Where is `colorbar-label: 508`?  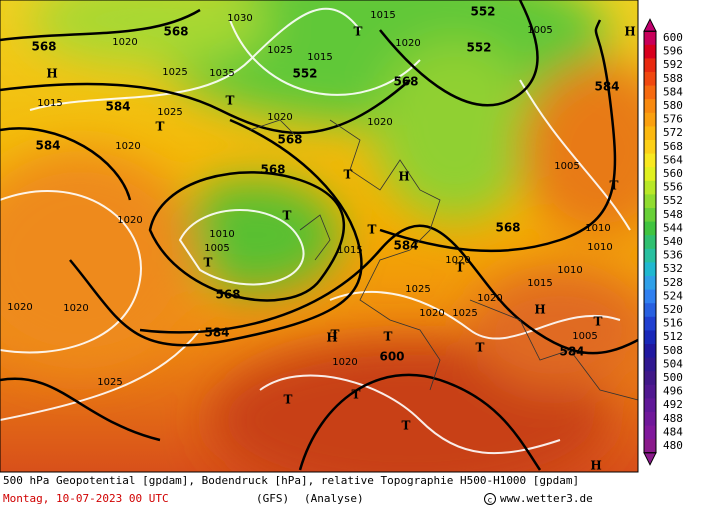 colorbar-label: 508 is located at coordinates (673, 350).